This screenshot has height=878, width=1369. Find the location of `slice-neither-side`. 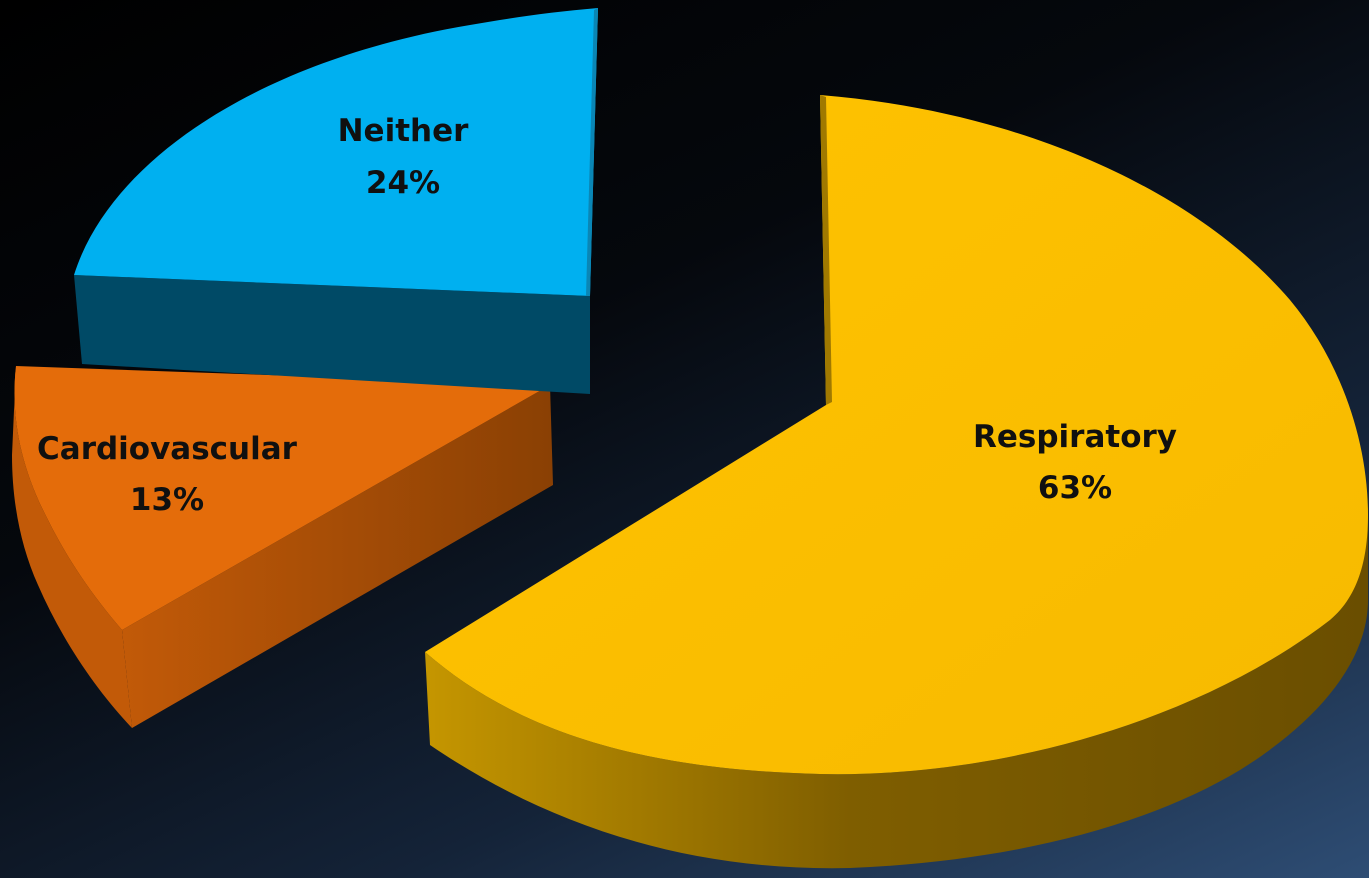

slice-neither-side is located at coordinates (332, 334).